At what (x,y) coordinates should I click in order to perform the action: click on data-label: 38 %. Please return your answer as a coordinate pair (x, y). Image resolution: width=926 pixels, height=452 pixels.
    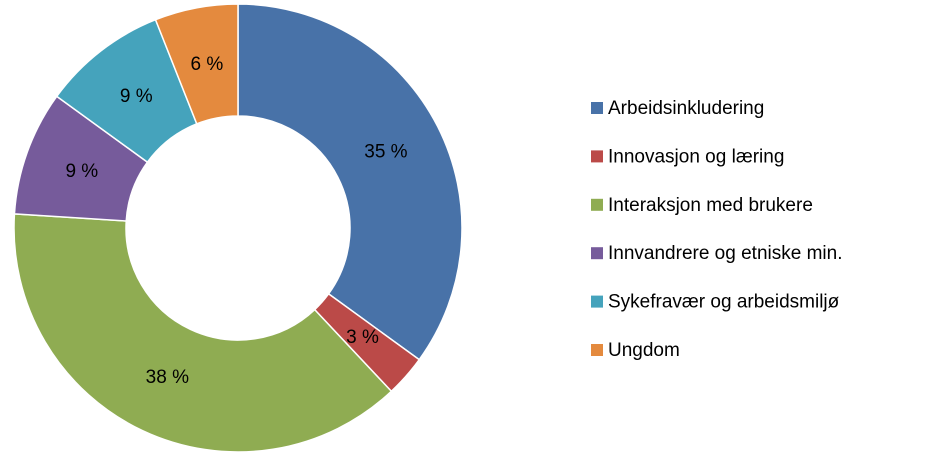
    Looking at the image, I should click on (167, 377).